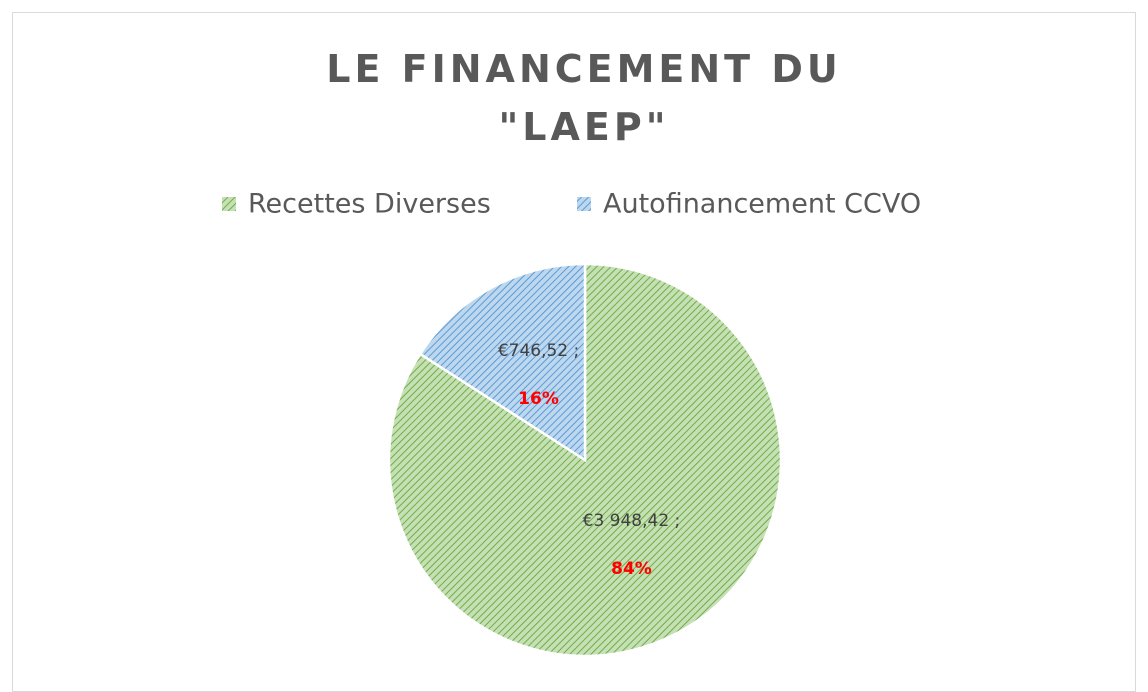  What do you see at coordinates (538, 399) in the screenshot?
I see `percent-label: 16%` at bounding box center [538, 399].